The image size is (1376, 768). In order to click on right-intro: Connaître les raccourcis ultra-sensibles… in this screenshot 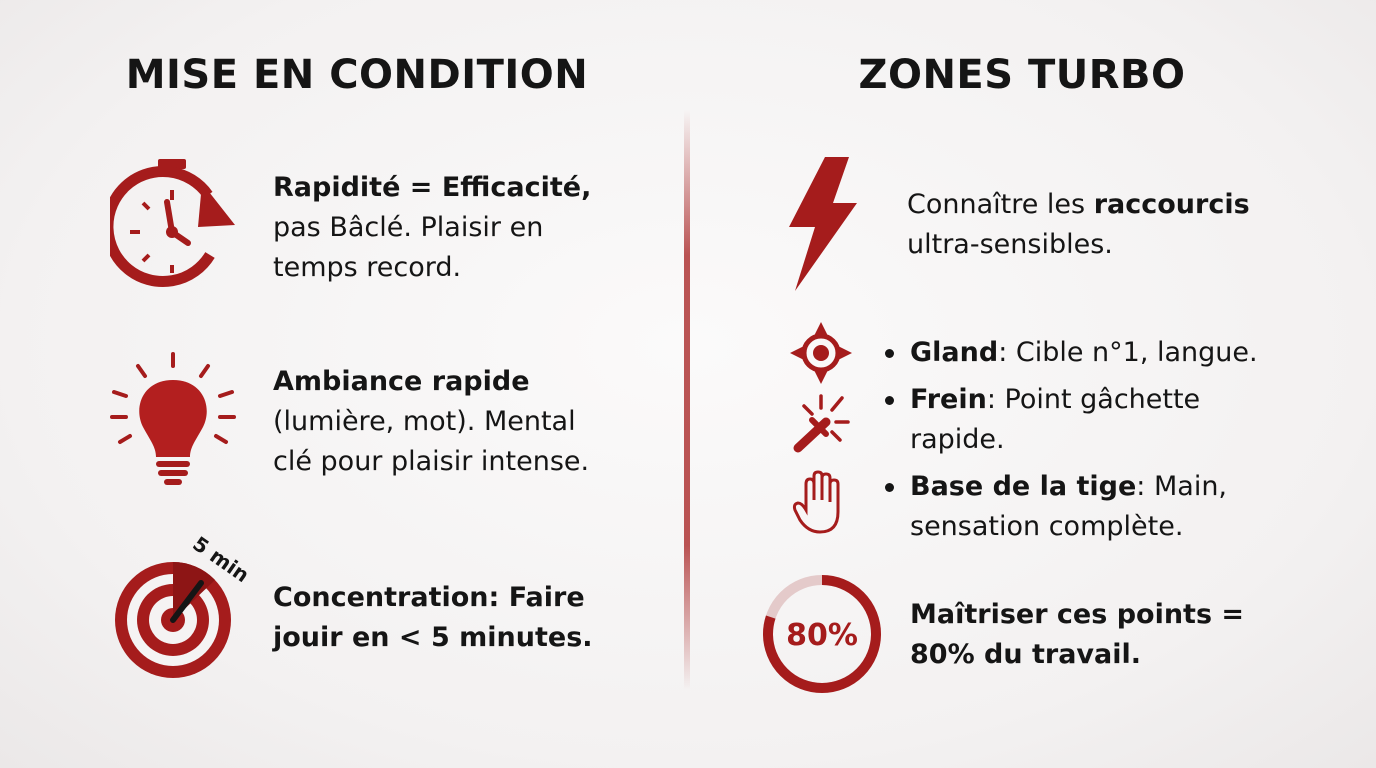, I will do `click(1078, 224)`.